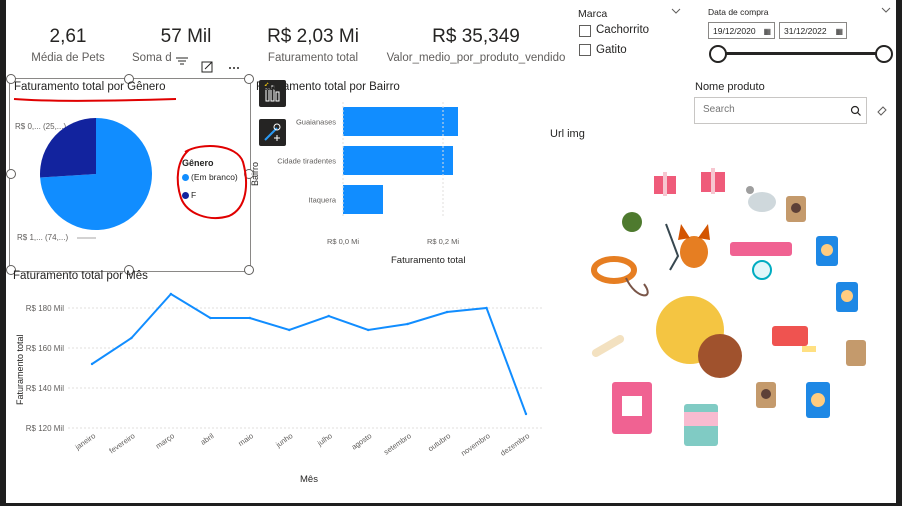 Image resolution: width=902 pixels, height=506 pixels. I want to click on gatito-label: Gatito, so click(611, 50).